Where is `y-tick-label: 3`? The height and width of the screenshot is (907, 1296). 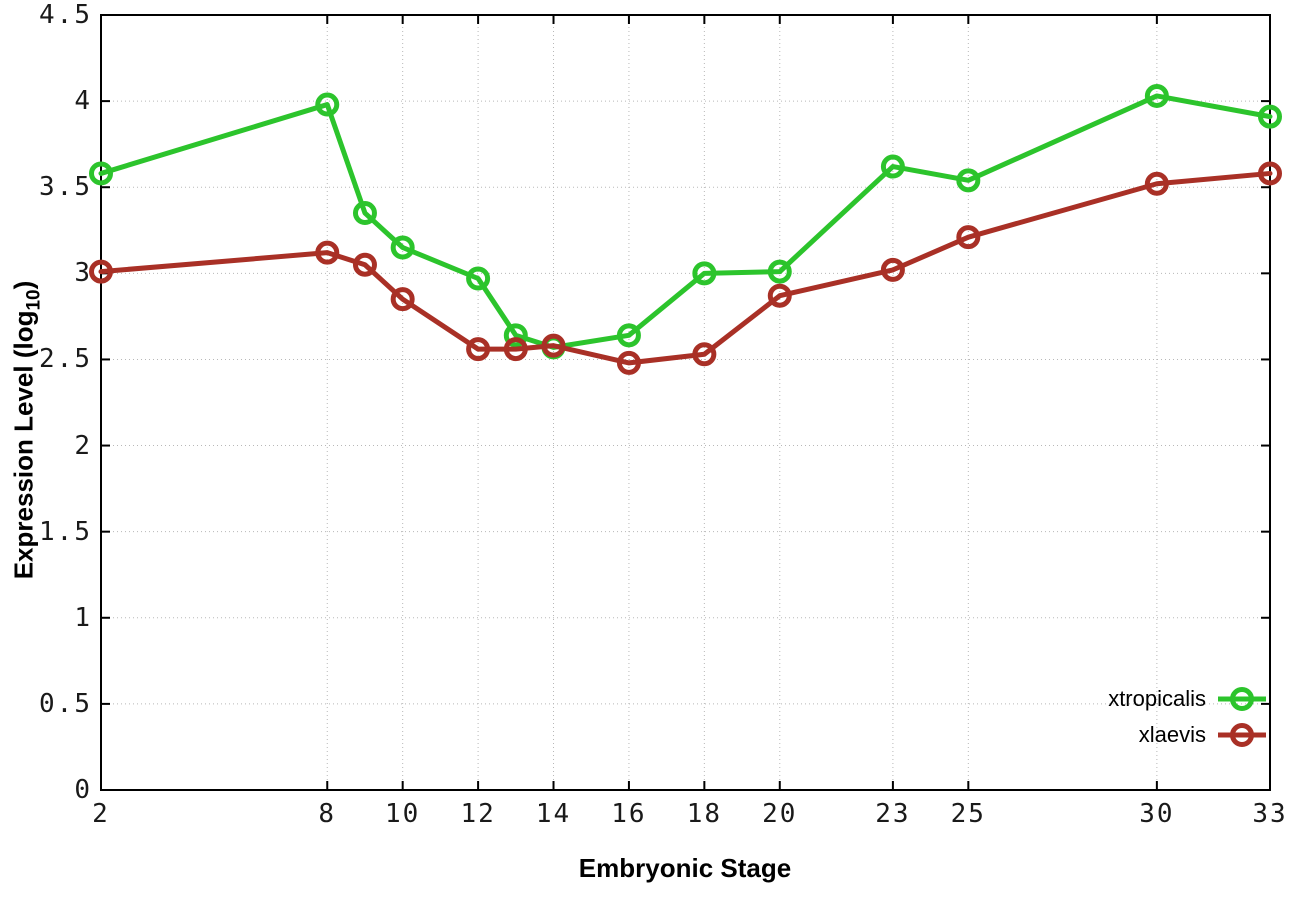 y-tick-label: 3 is located at coordinates (83, 273).